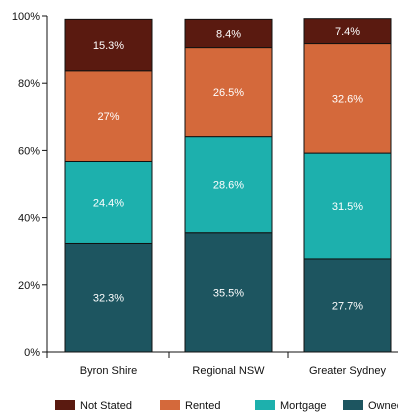 The image size is (398, 412). I want to click on x-tick-label: Byron Shire, so click(108, 371).